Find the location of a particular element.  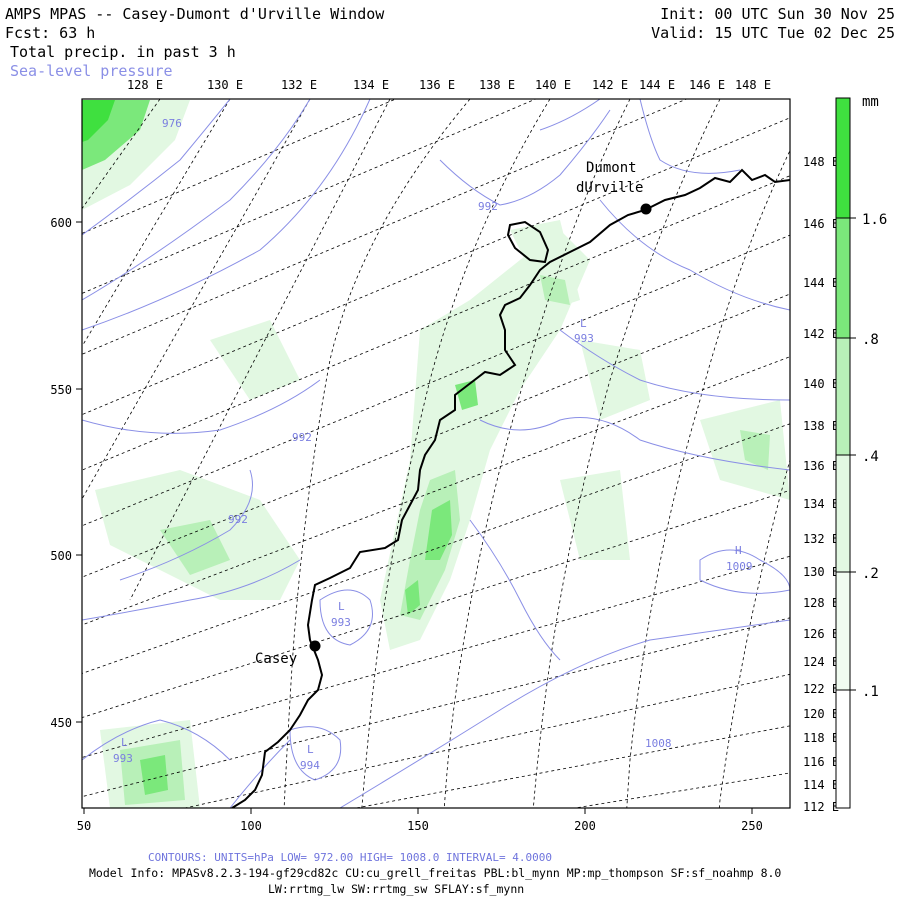

pressure-label: 976 is located at coordinates (172, 123).